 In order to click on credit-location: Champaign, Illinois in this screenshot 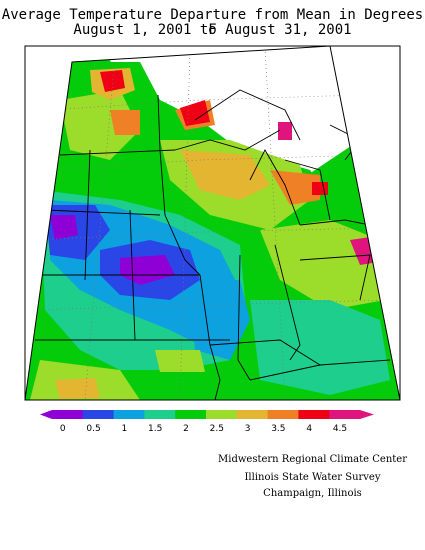, I will do `click(312, 493)`.